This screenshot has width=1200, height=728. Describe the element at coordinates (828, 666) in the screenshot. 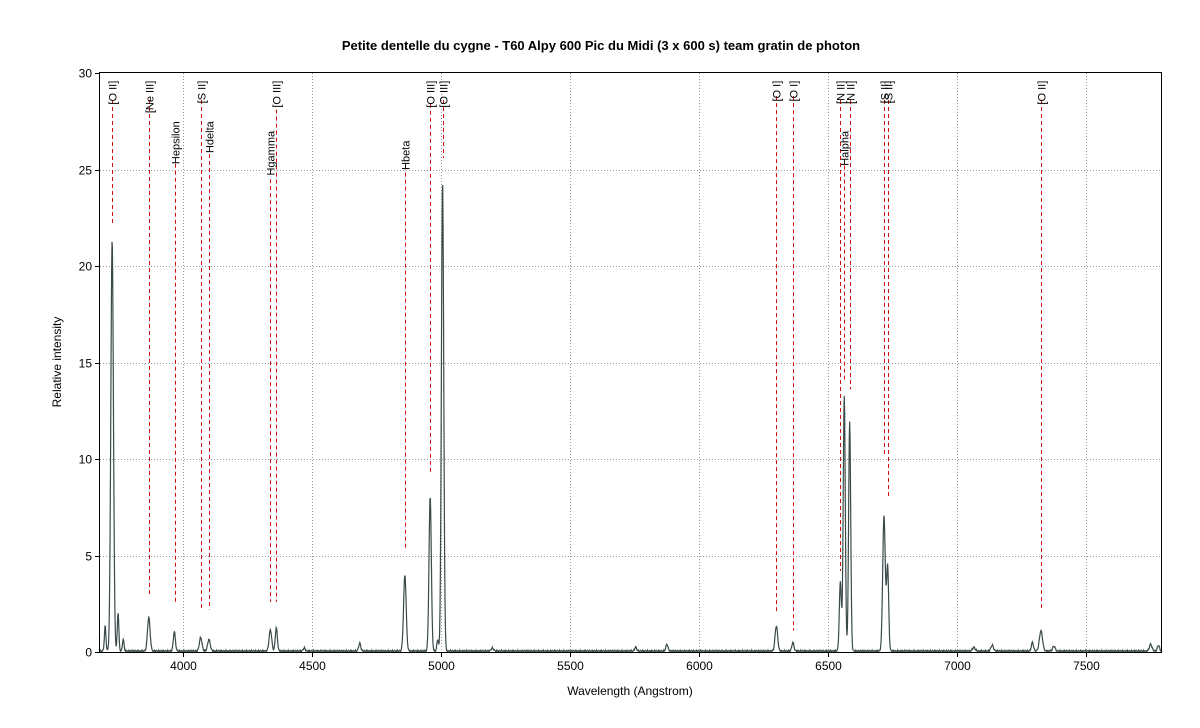

I see `x-tick-label: 6500` at that location.